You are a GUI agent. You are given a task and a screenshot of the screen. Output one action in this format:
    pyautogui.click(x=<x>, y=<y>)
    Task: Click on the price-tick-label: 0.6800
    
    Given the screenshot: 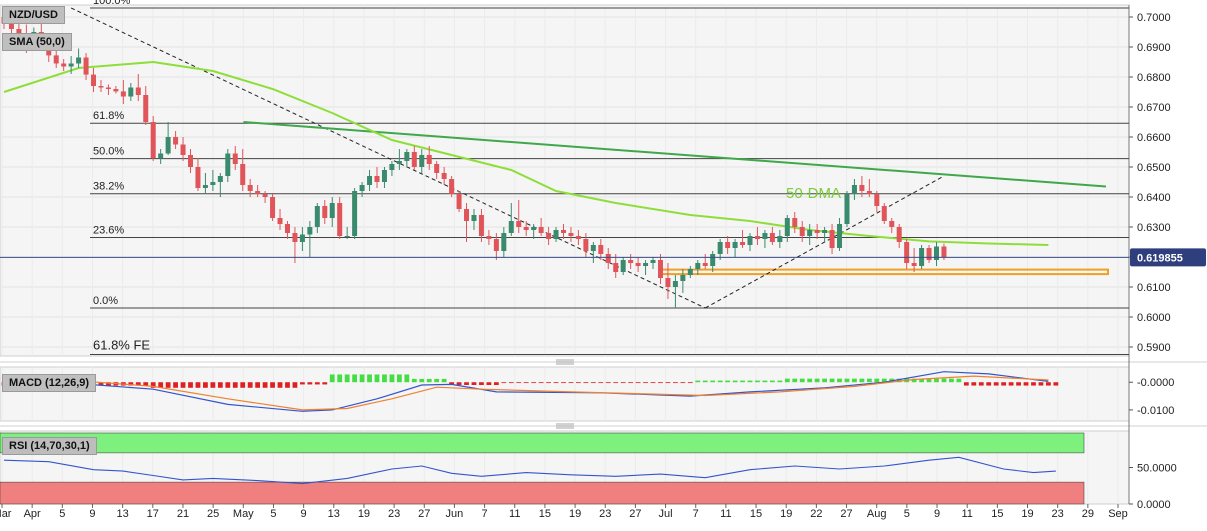 What is the action you would take?
    pyautogui.click(x=1154, y=78)
    